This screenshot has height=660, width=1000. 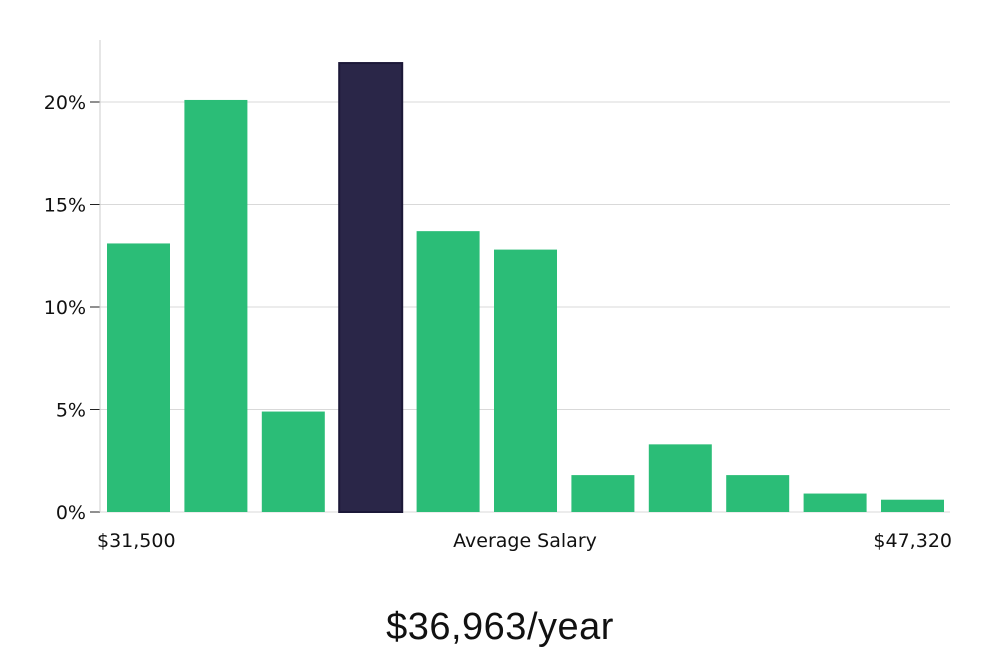 What do you see at coordinates (65, 206) in the screenshot?
I see `y-tick-label: 15%` at bounding box center [65, 206].